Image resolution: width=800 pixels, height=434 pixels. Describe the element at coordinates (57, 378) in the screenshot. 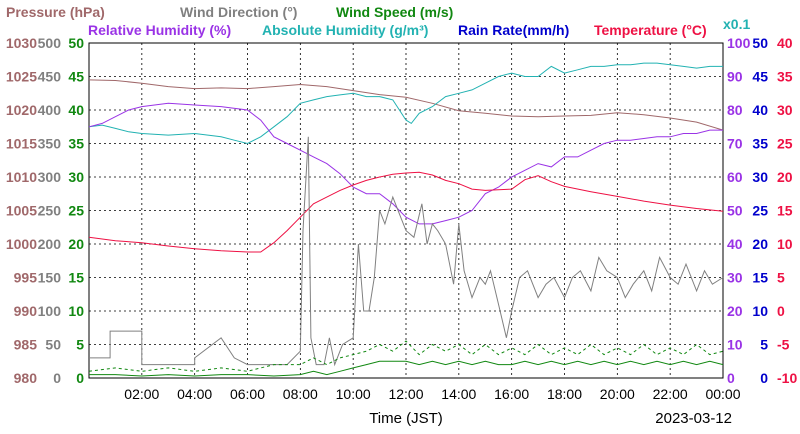

I see `tick-wind-dir: 0` at that location.